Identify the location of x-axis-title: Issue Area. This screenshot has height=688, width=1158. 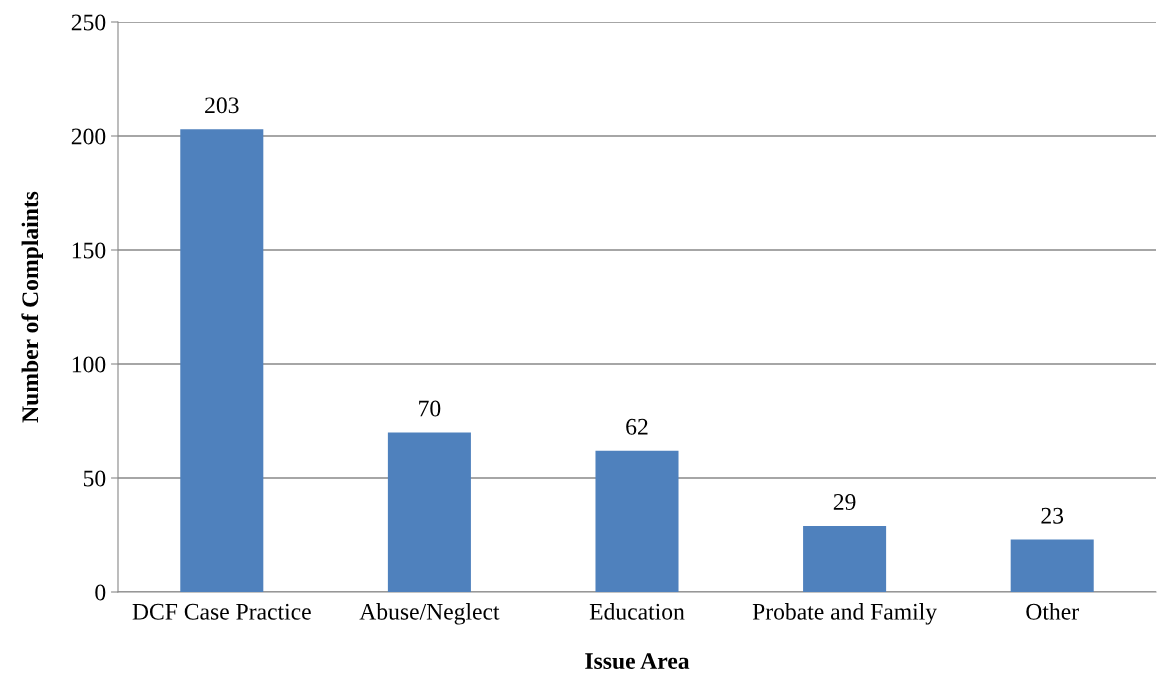
(637, 661).